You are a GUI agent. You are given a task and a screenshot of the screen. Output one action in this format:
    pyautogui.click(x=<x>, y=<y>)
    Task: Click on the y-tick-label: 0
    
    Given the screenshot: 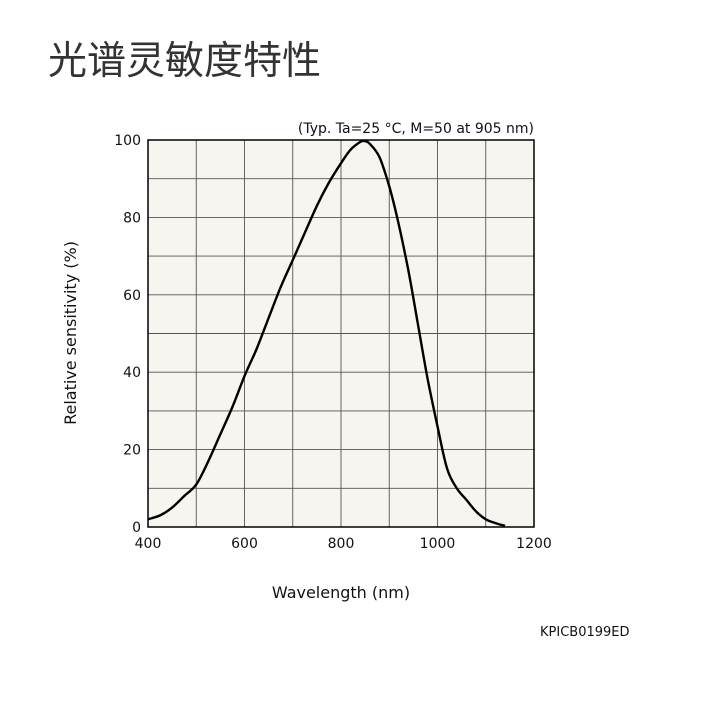 What is the action you would take?
    pyautogui.click(x=136, y=528)
    